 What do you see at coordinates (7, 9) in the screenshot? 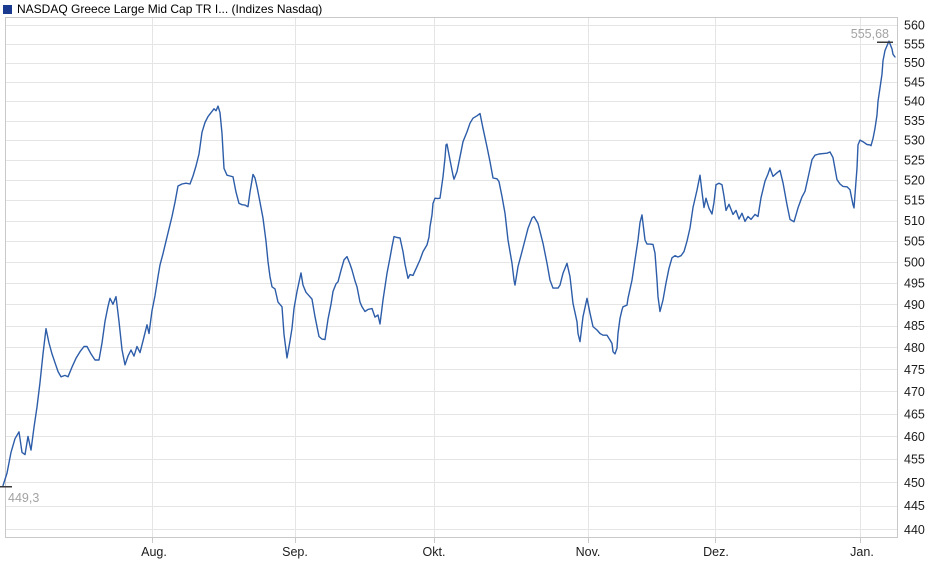
I see `series-legend-marker` at bounding box center [7, 9].